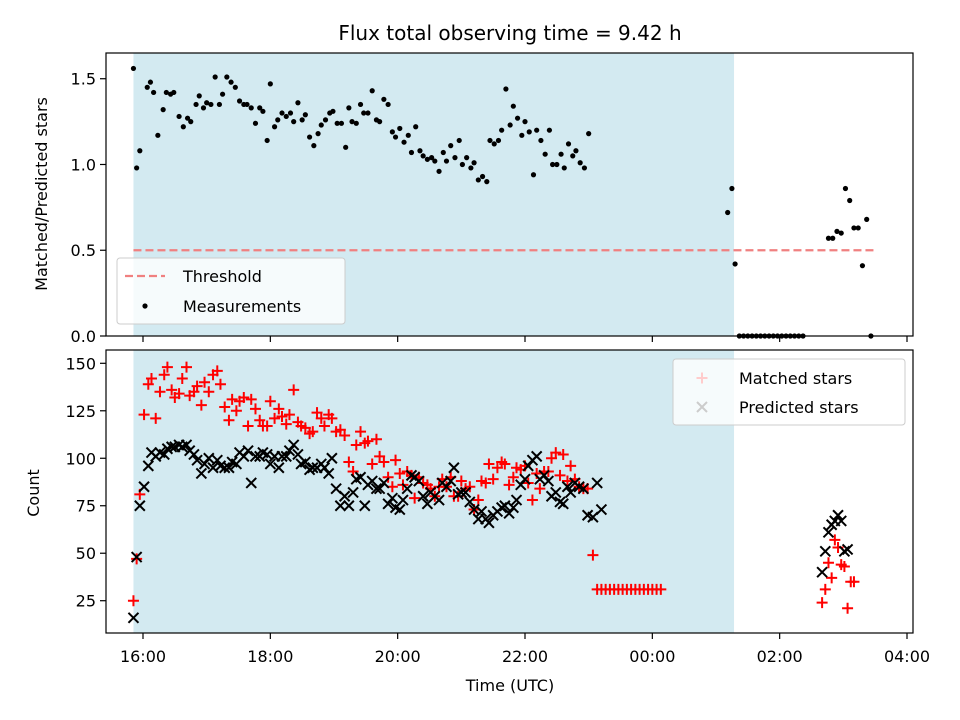 The image size is (960, 720). I want to click on bottom-y-tick-label: 100, so click(80, 458).